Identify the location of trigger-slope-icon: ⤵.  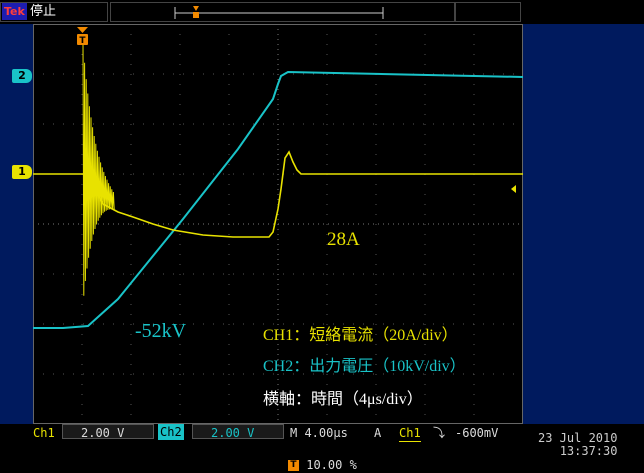
(439, 433).